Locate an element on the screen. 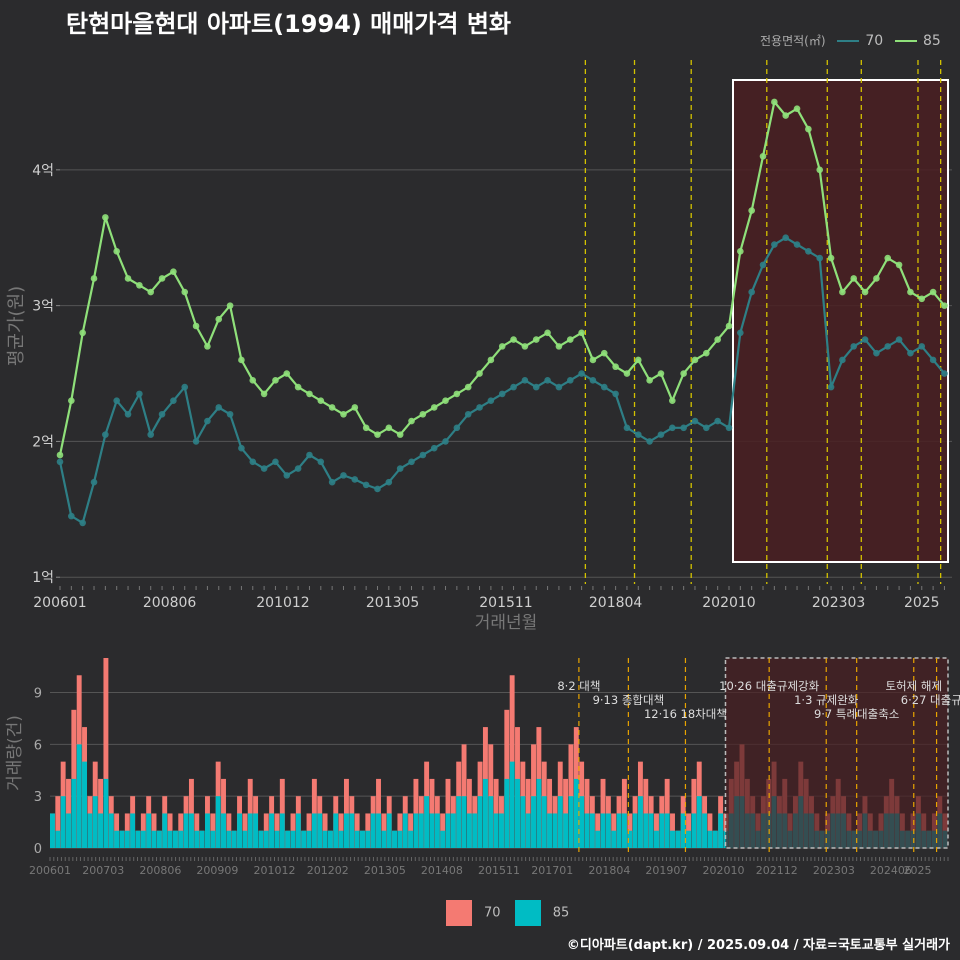 Image resolution: width=960 pixels, height=960 pixels. bar-x-tick-label: 202303 is located at coordinates (834, 870).